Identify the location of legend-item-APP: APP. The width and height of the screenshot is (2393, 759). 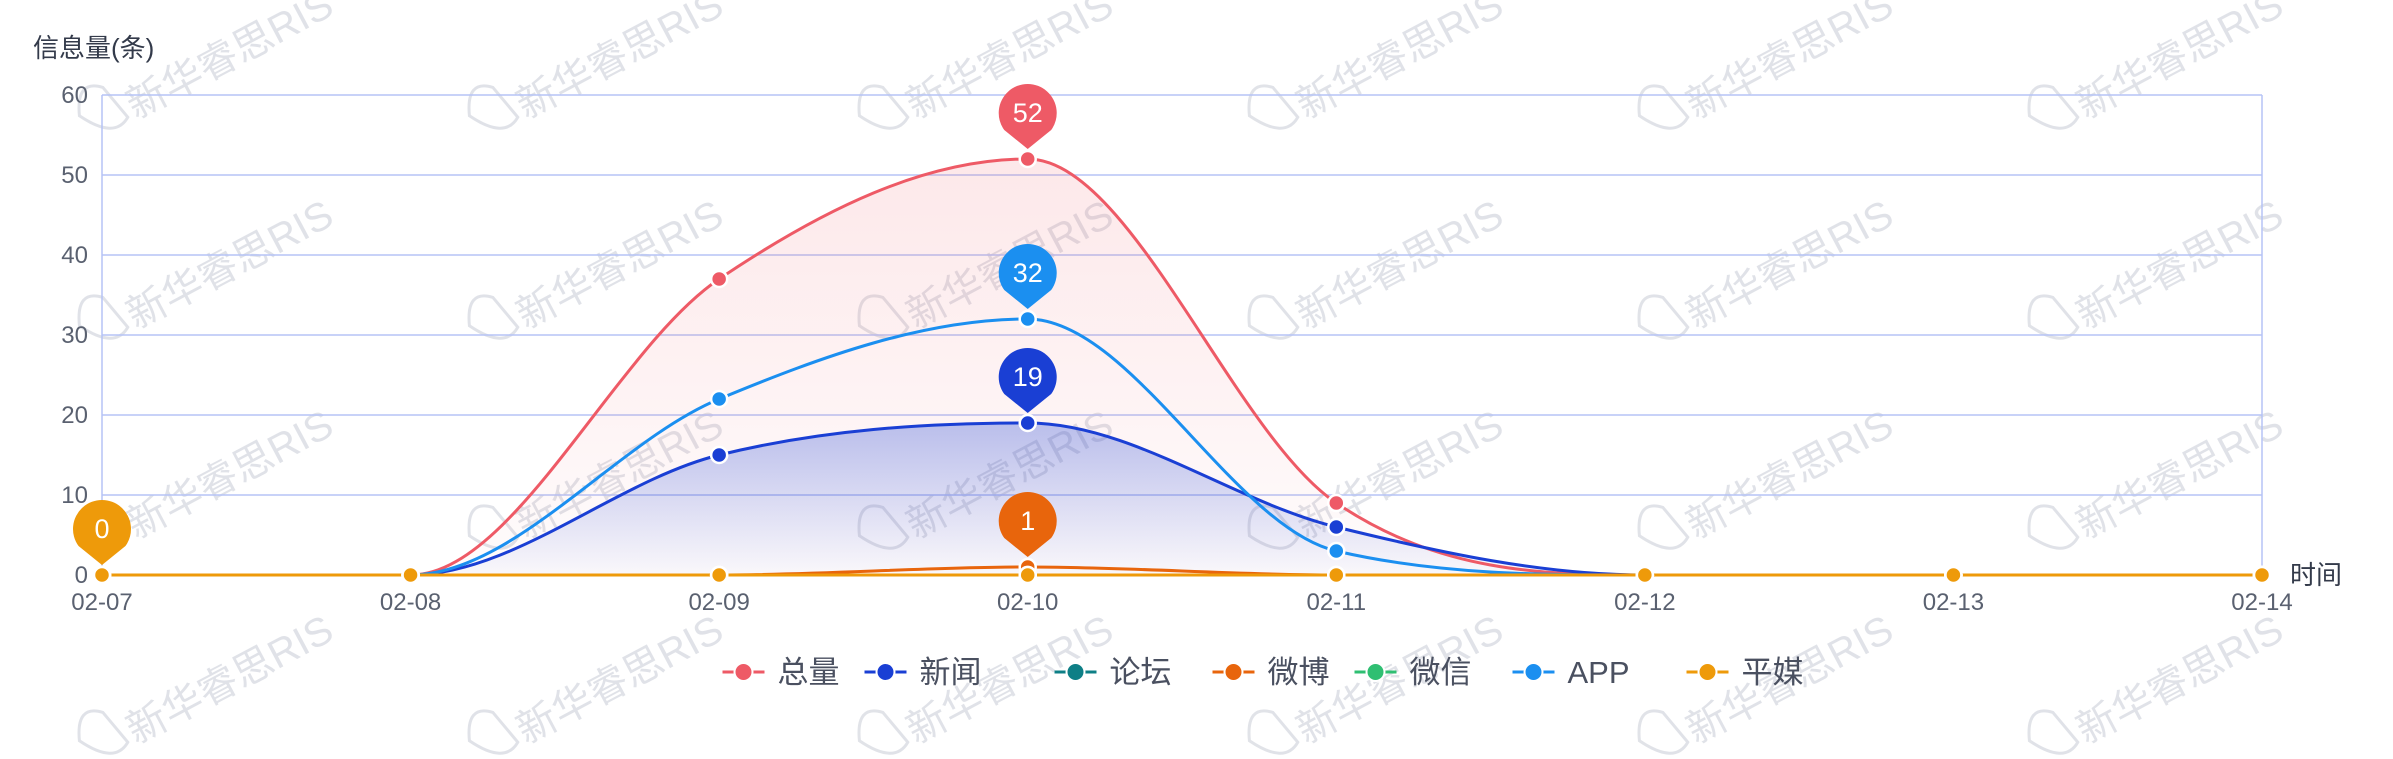
(1571, 672).